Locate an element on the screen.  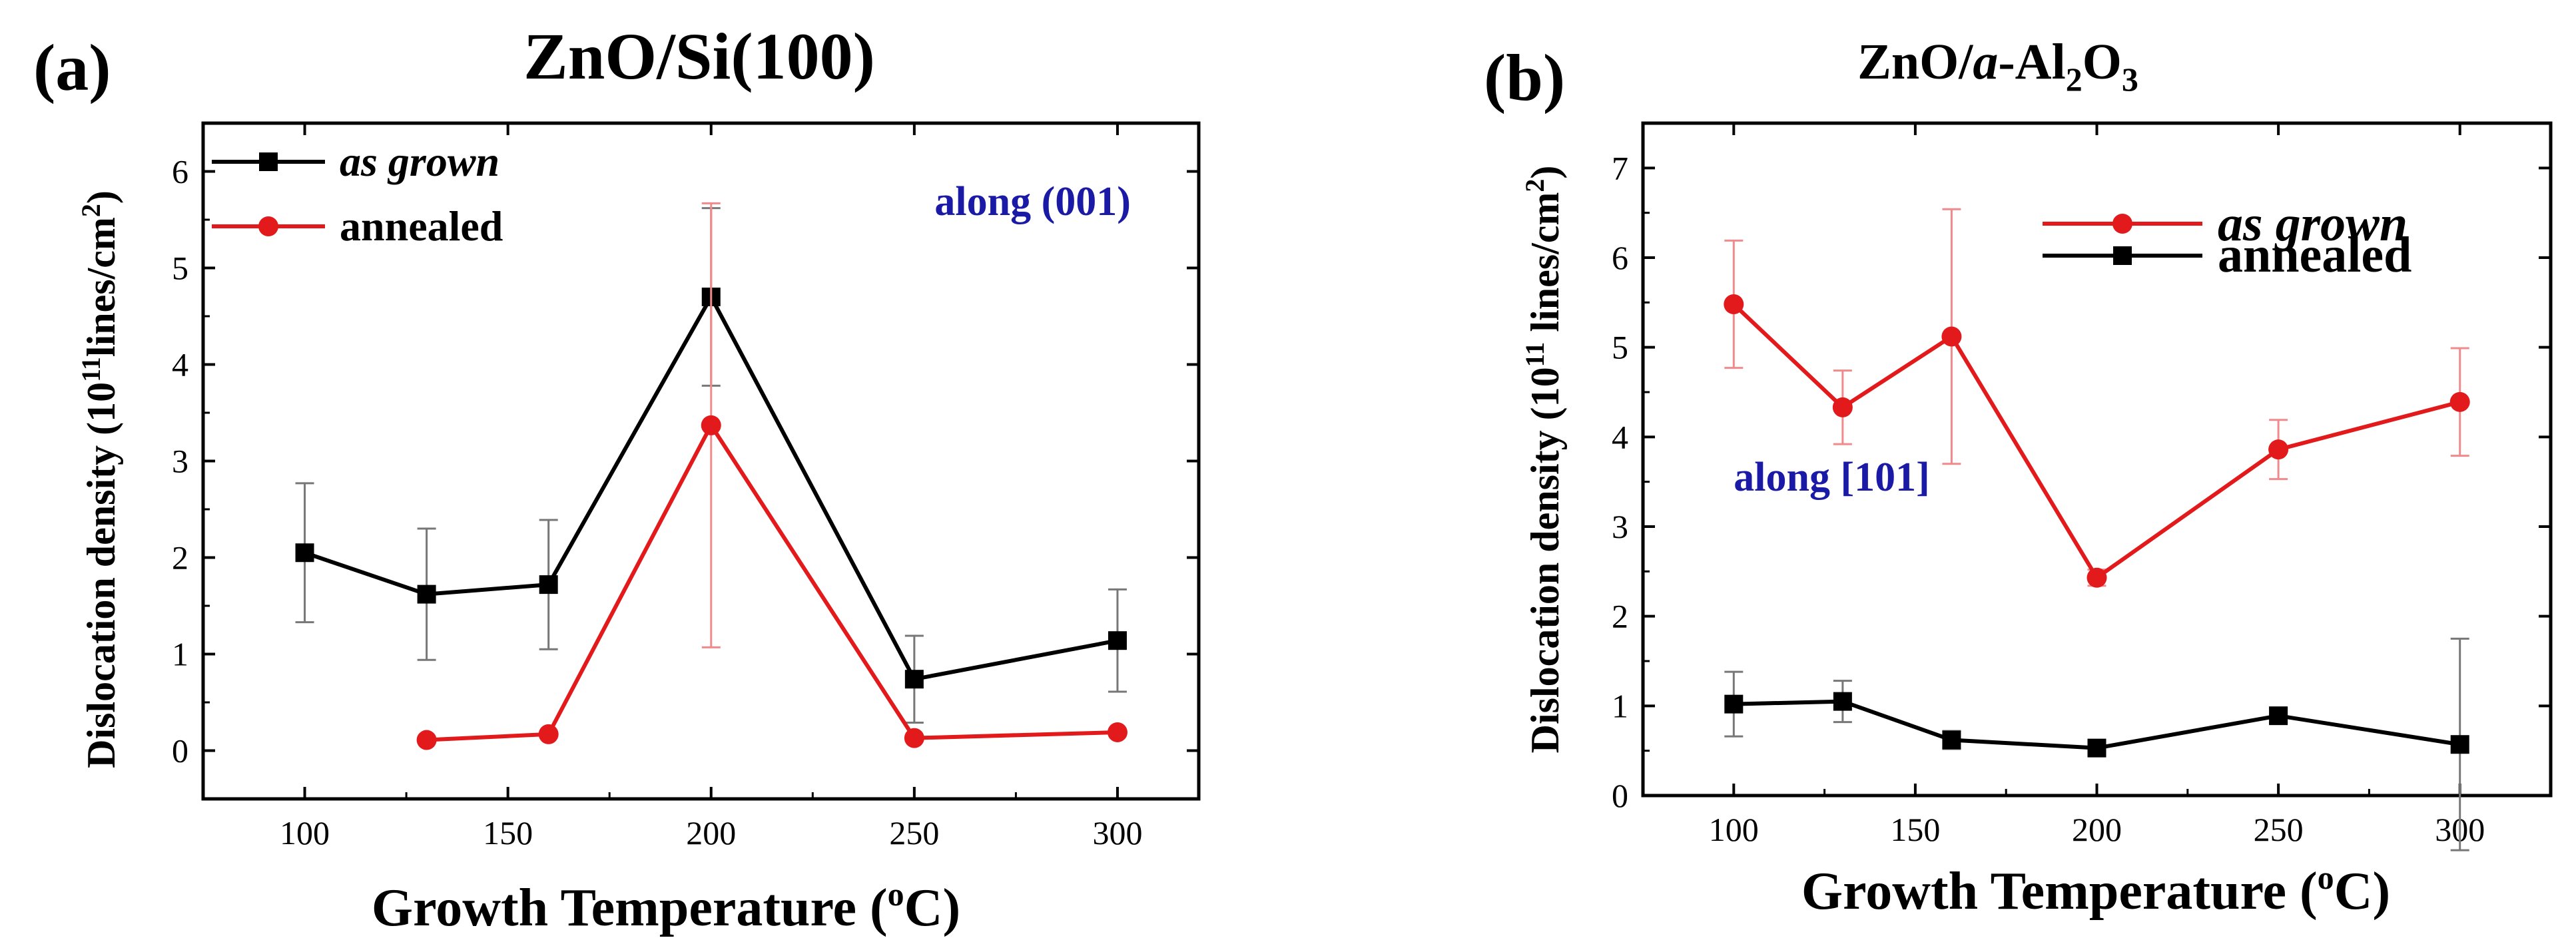
chart-a-legend: as grown annealed is located at coordinates (357, 194).